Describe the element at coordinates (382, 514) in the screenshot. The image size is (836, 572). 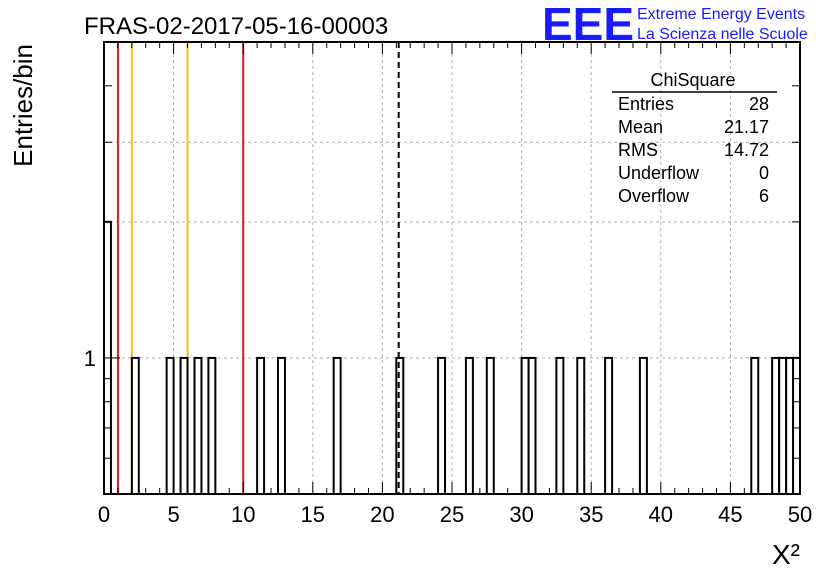
I see `x-tick-label: 20` at that location.